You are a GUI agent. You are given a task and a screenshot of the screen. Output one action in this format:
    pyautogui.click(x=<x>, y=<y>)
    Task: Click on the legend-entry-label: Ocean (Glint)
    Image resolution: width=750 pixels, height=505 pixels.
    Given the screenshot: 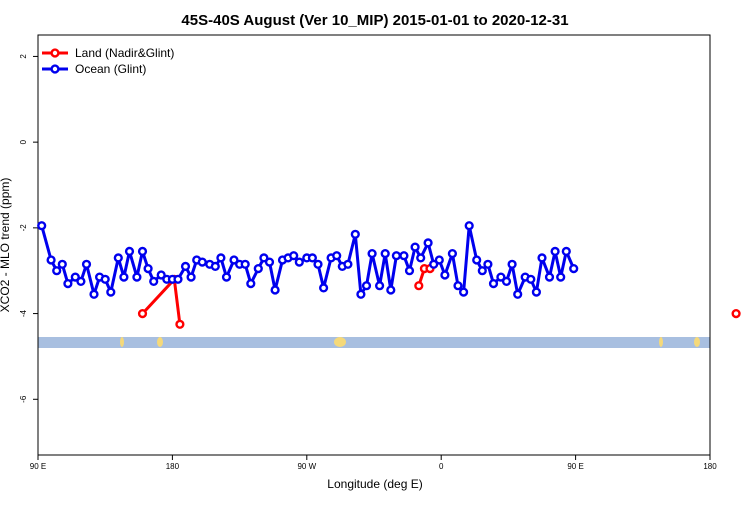 What is the action you would take?
    pyautogui.click(x=110, y=69)
    